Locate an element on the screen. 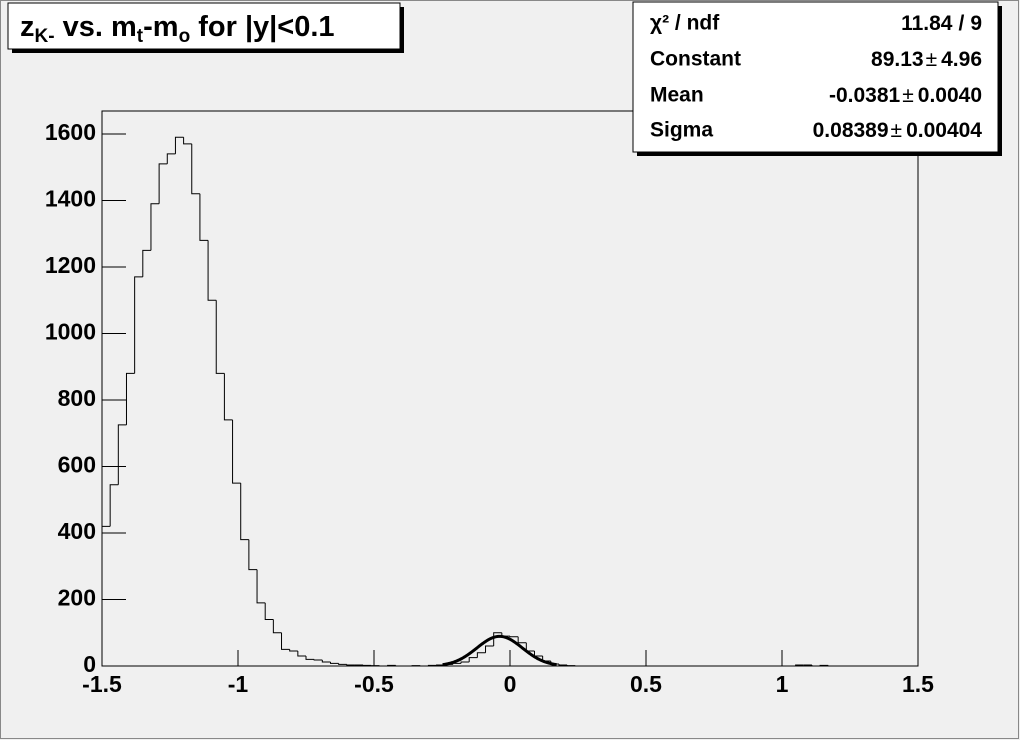 The image size is (1020, 740). param-error: 4.96 is located at coordinates (961, 59).